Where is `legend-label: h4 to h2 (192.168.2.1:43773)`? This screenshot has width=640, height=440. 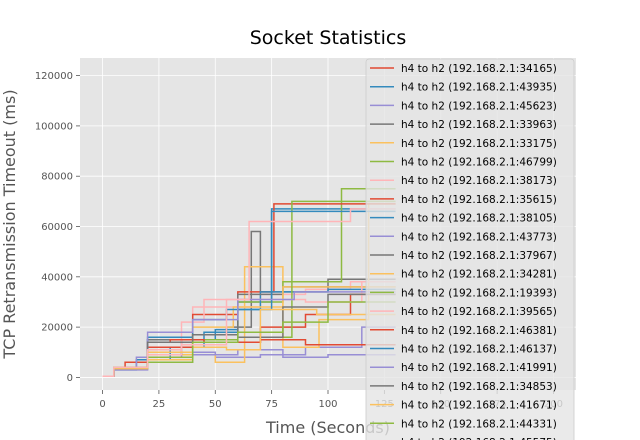 legend-label: h4 to h2 (192.168.2.1:43773) is located at coordinates (479, 237).